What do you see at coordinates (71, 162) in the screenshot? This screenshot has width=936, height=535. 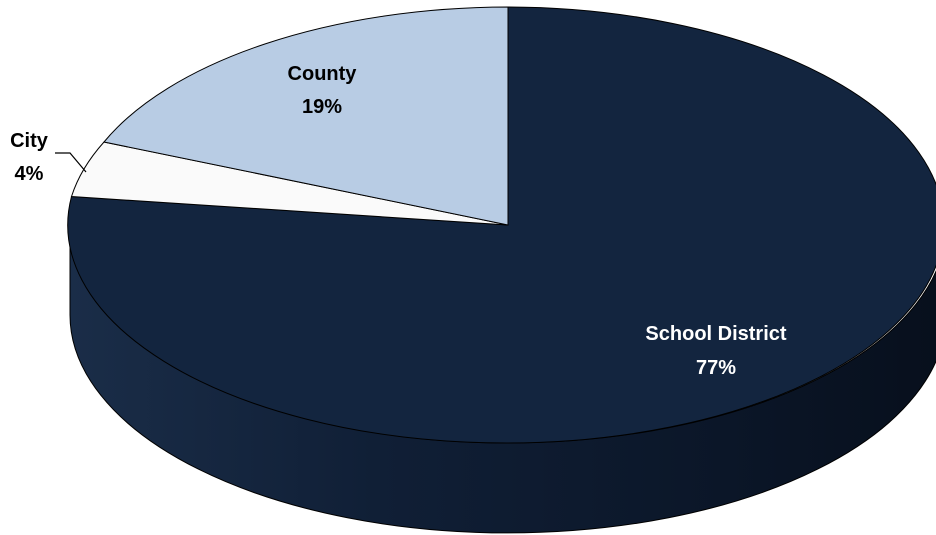 I see `city-leader-line` at bounding box center [71, 162].